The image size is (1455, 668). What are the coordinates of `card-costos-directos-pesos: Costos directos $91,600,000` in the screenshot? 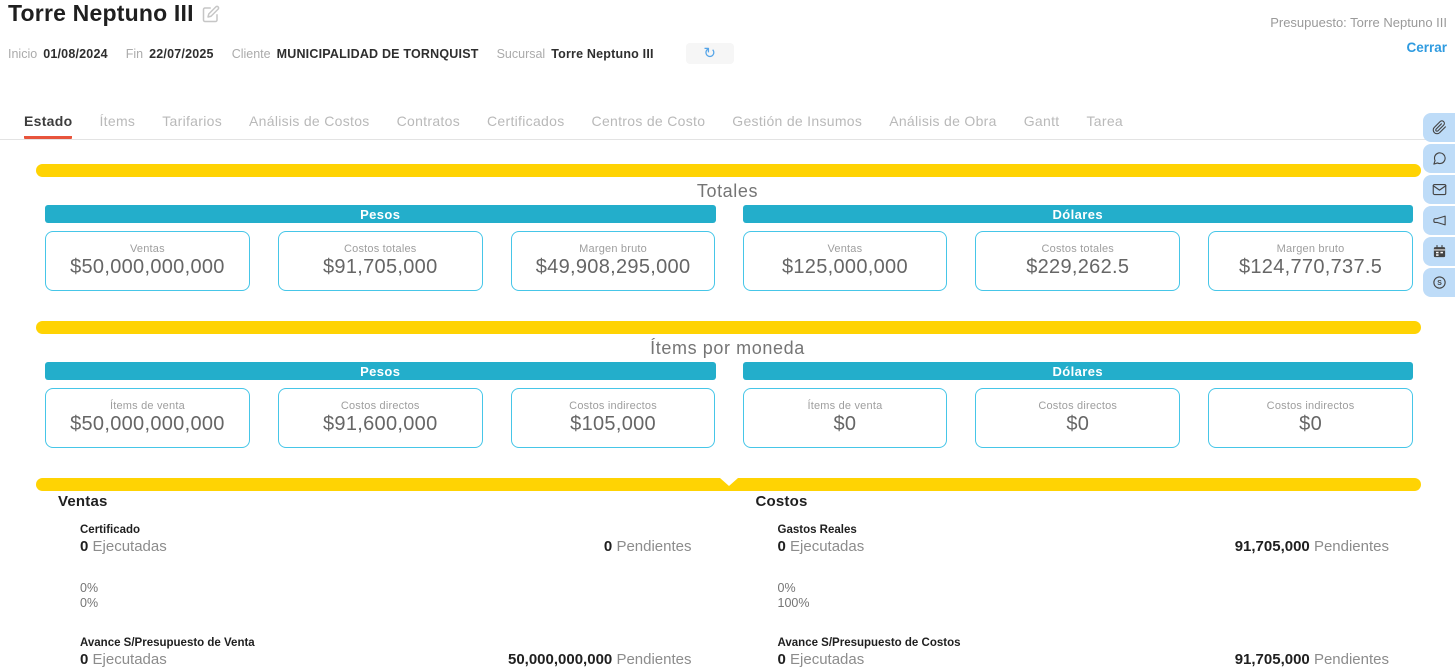 It's located at (380, 418).